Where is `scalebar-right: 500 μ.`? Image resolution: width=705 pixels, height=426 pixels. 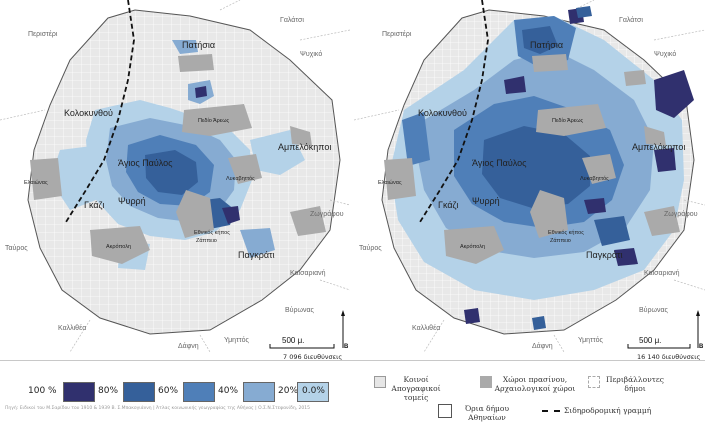
scalebar-right: 500 μ. is located at coordinates (659, 342).